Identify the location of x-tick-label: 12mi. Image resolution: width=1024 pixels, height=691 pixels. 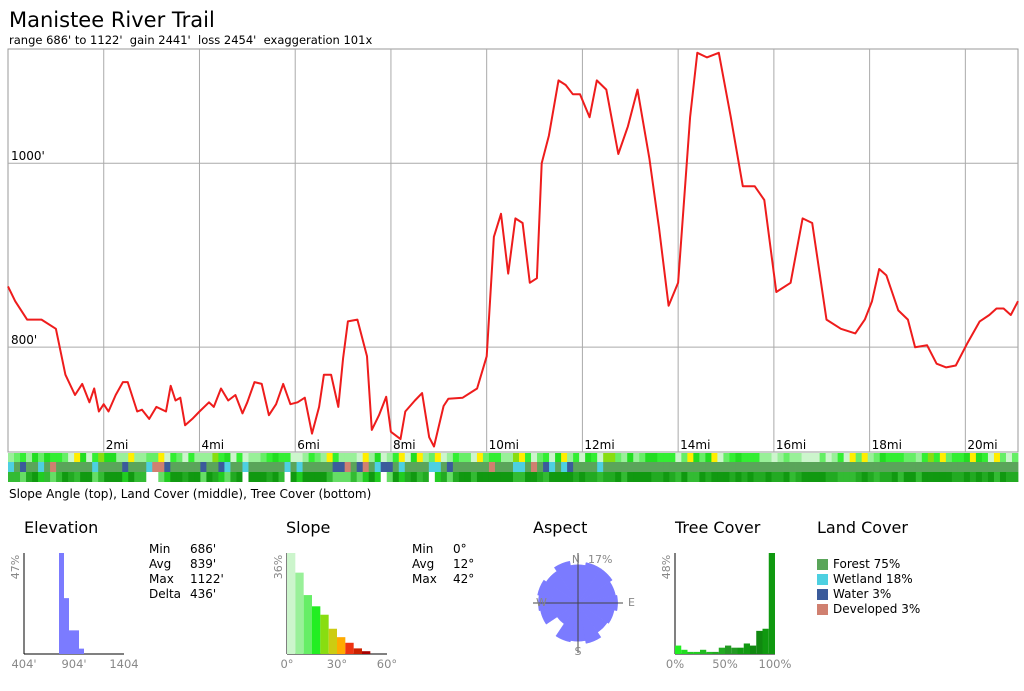
(599, 445).